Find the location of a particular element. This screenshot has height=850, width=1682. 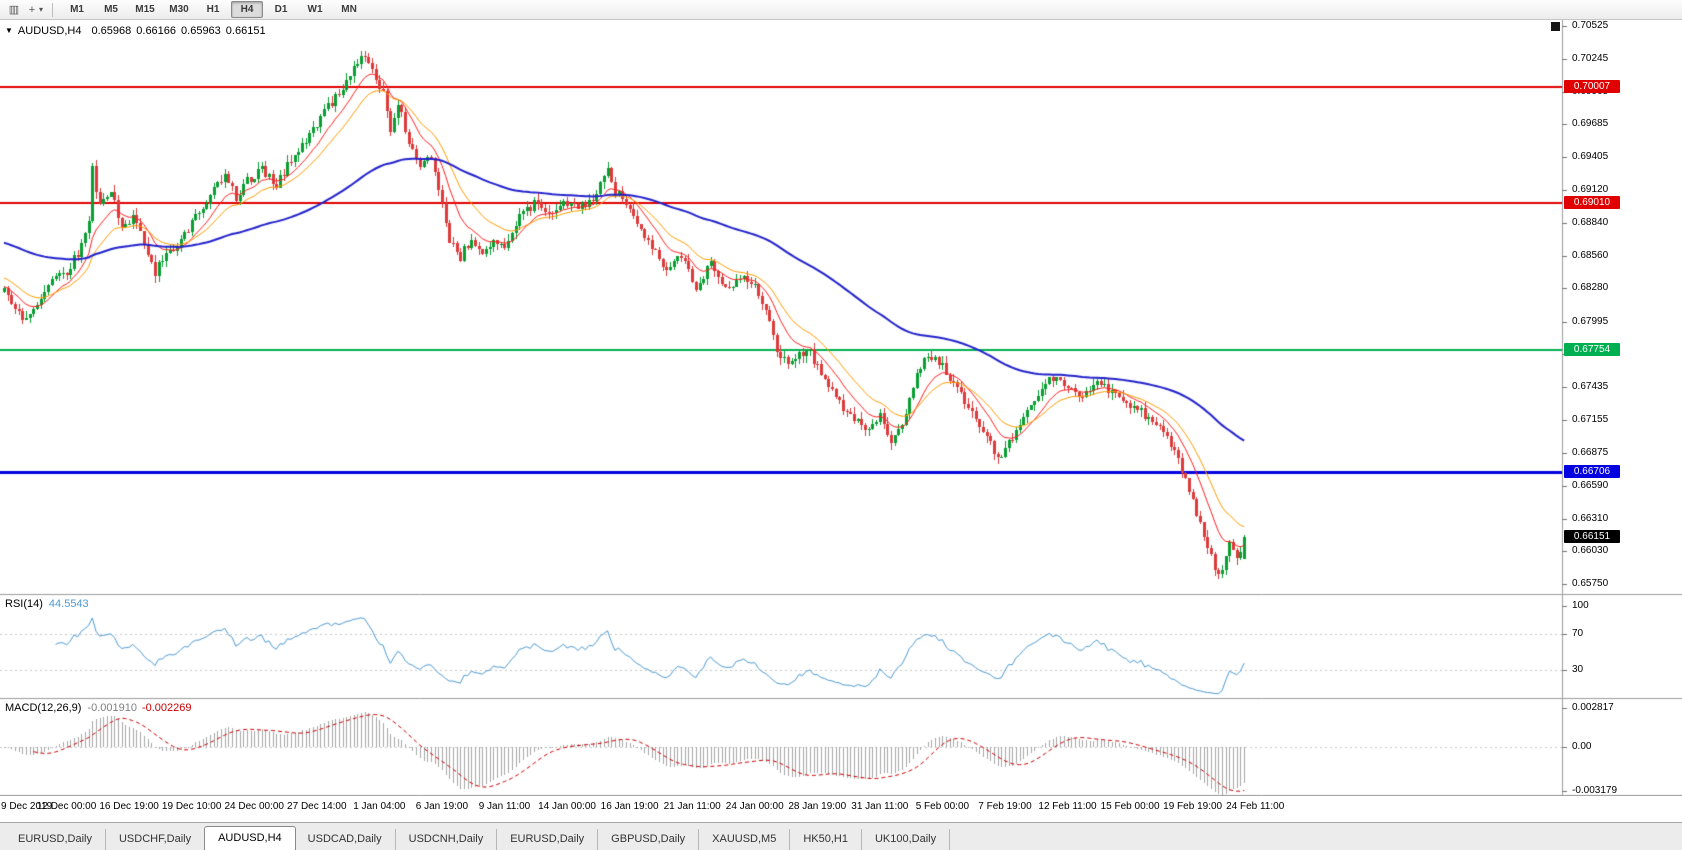

price-badge: 0.66151 is located at coordinates (1592, 537).